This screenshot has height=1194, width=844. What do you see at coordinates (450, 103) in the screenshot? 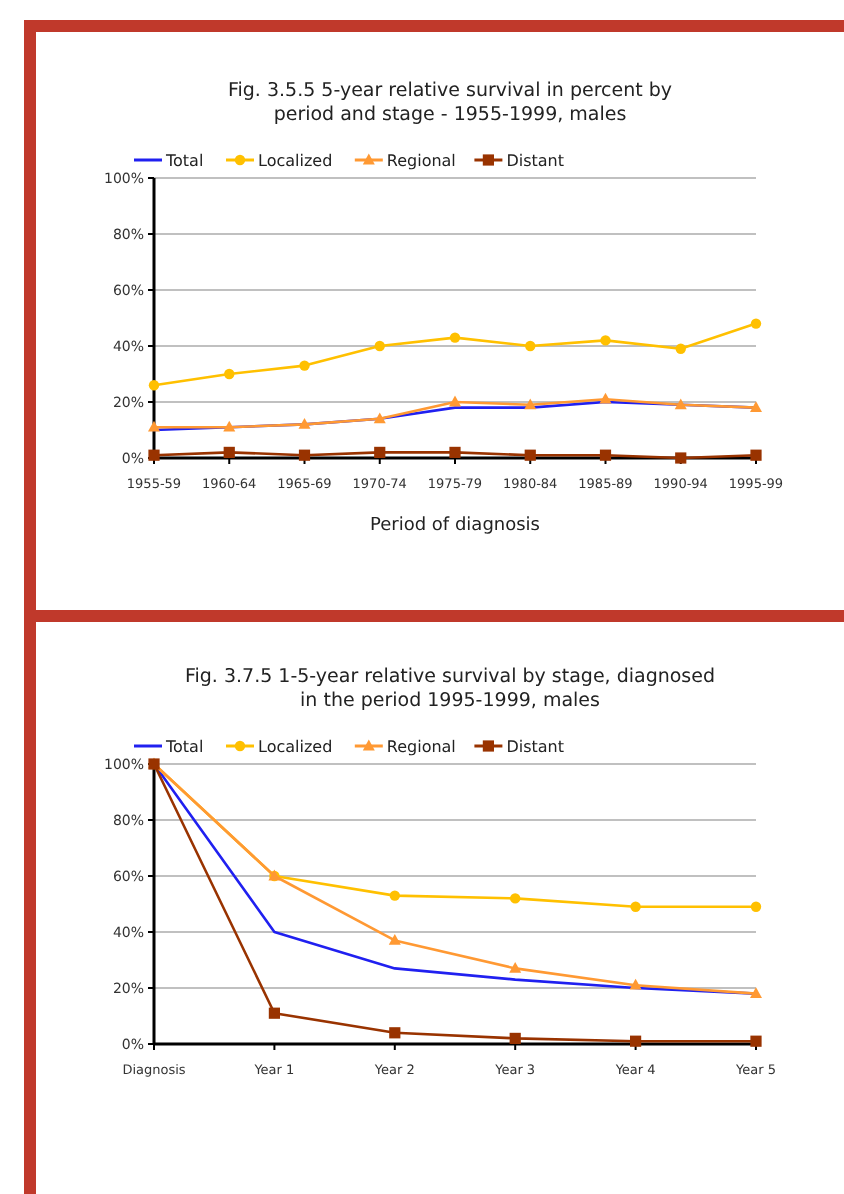
I see `chart-title: Fig. 3.5.5 5-year relative survival in percent by period and stage - 1955-1999, males` at bounding box center [450, 103].